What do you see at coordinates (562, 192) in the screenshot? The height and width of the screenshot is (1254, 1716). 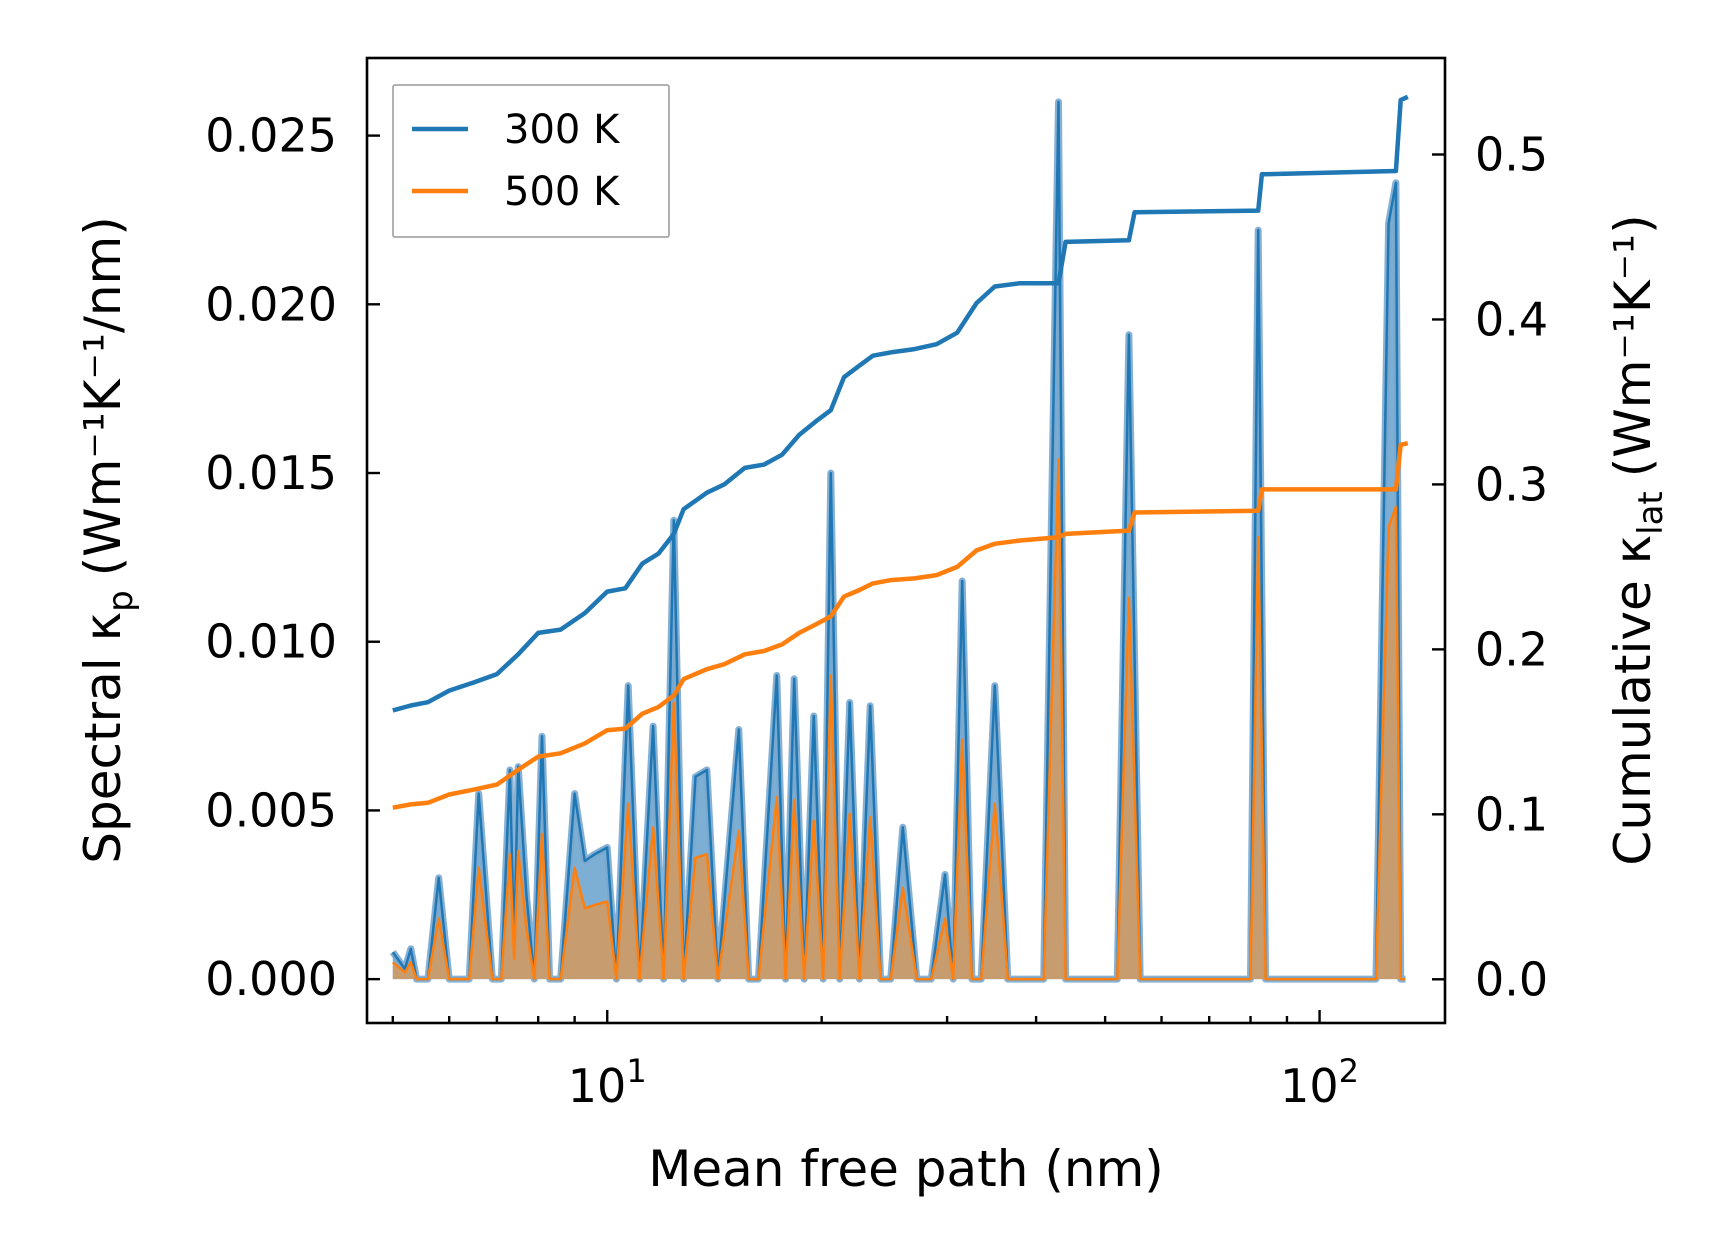 I see `legend-label-500k: 500 K` at bounding box center [562, 192].